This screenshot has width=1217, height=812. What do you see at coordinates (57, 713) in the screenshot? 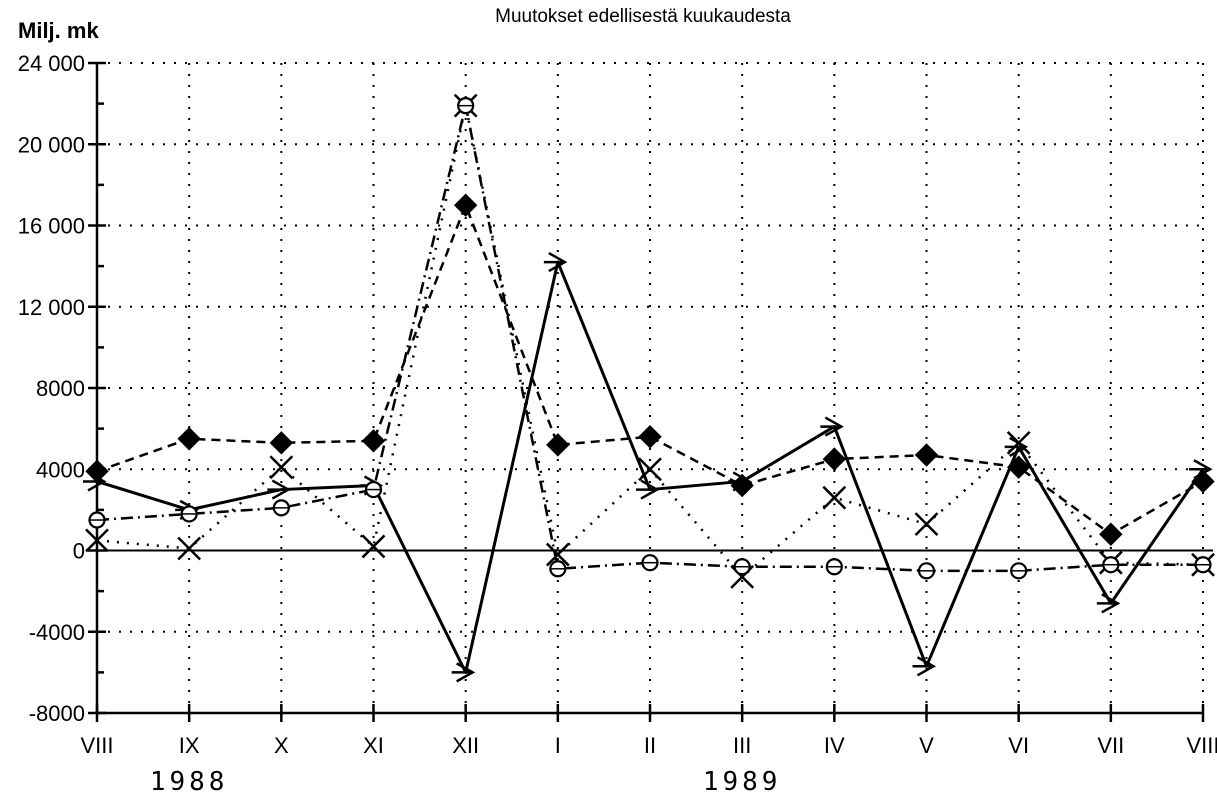
I see `y-tick-label: -8000` at bounding box center [57, 713].